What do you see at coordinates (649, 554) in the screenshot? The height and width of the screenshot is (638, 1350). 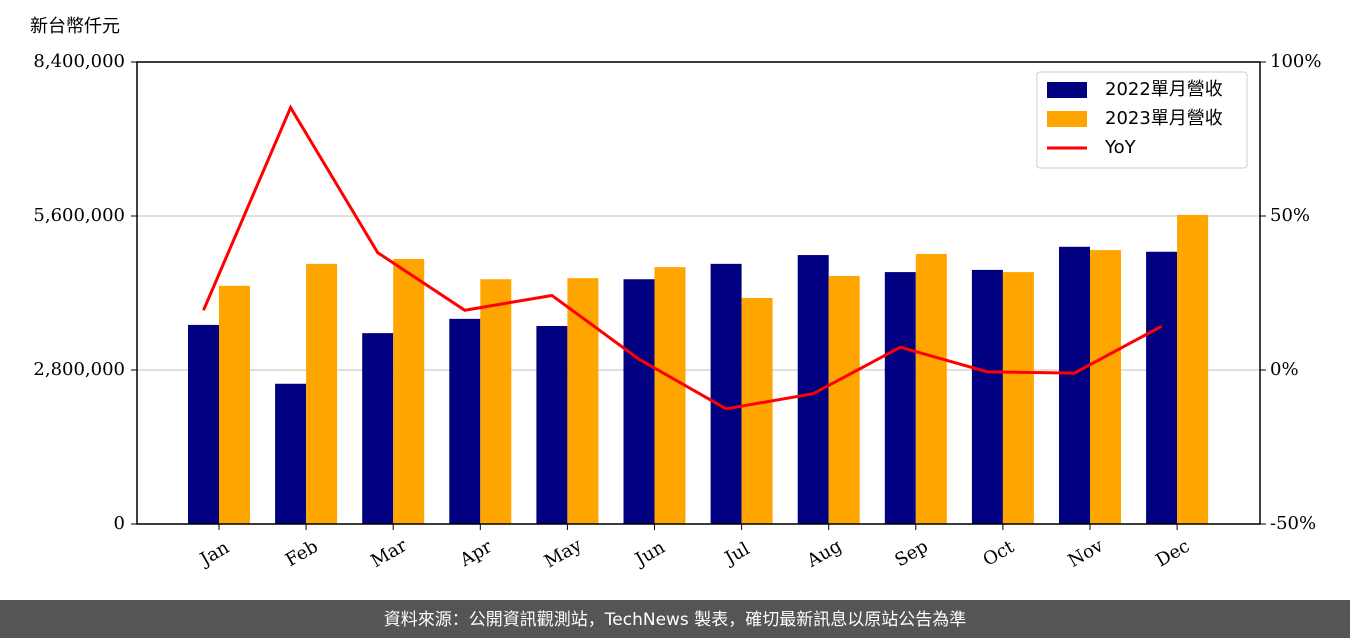 I see `x-tick-label: Jun` at bounding box center [649, 554].